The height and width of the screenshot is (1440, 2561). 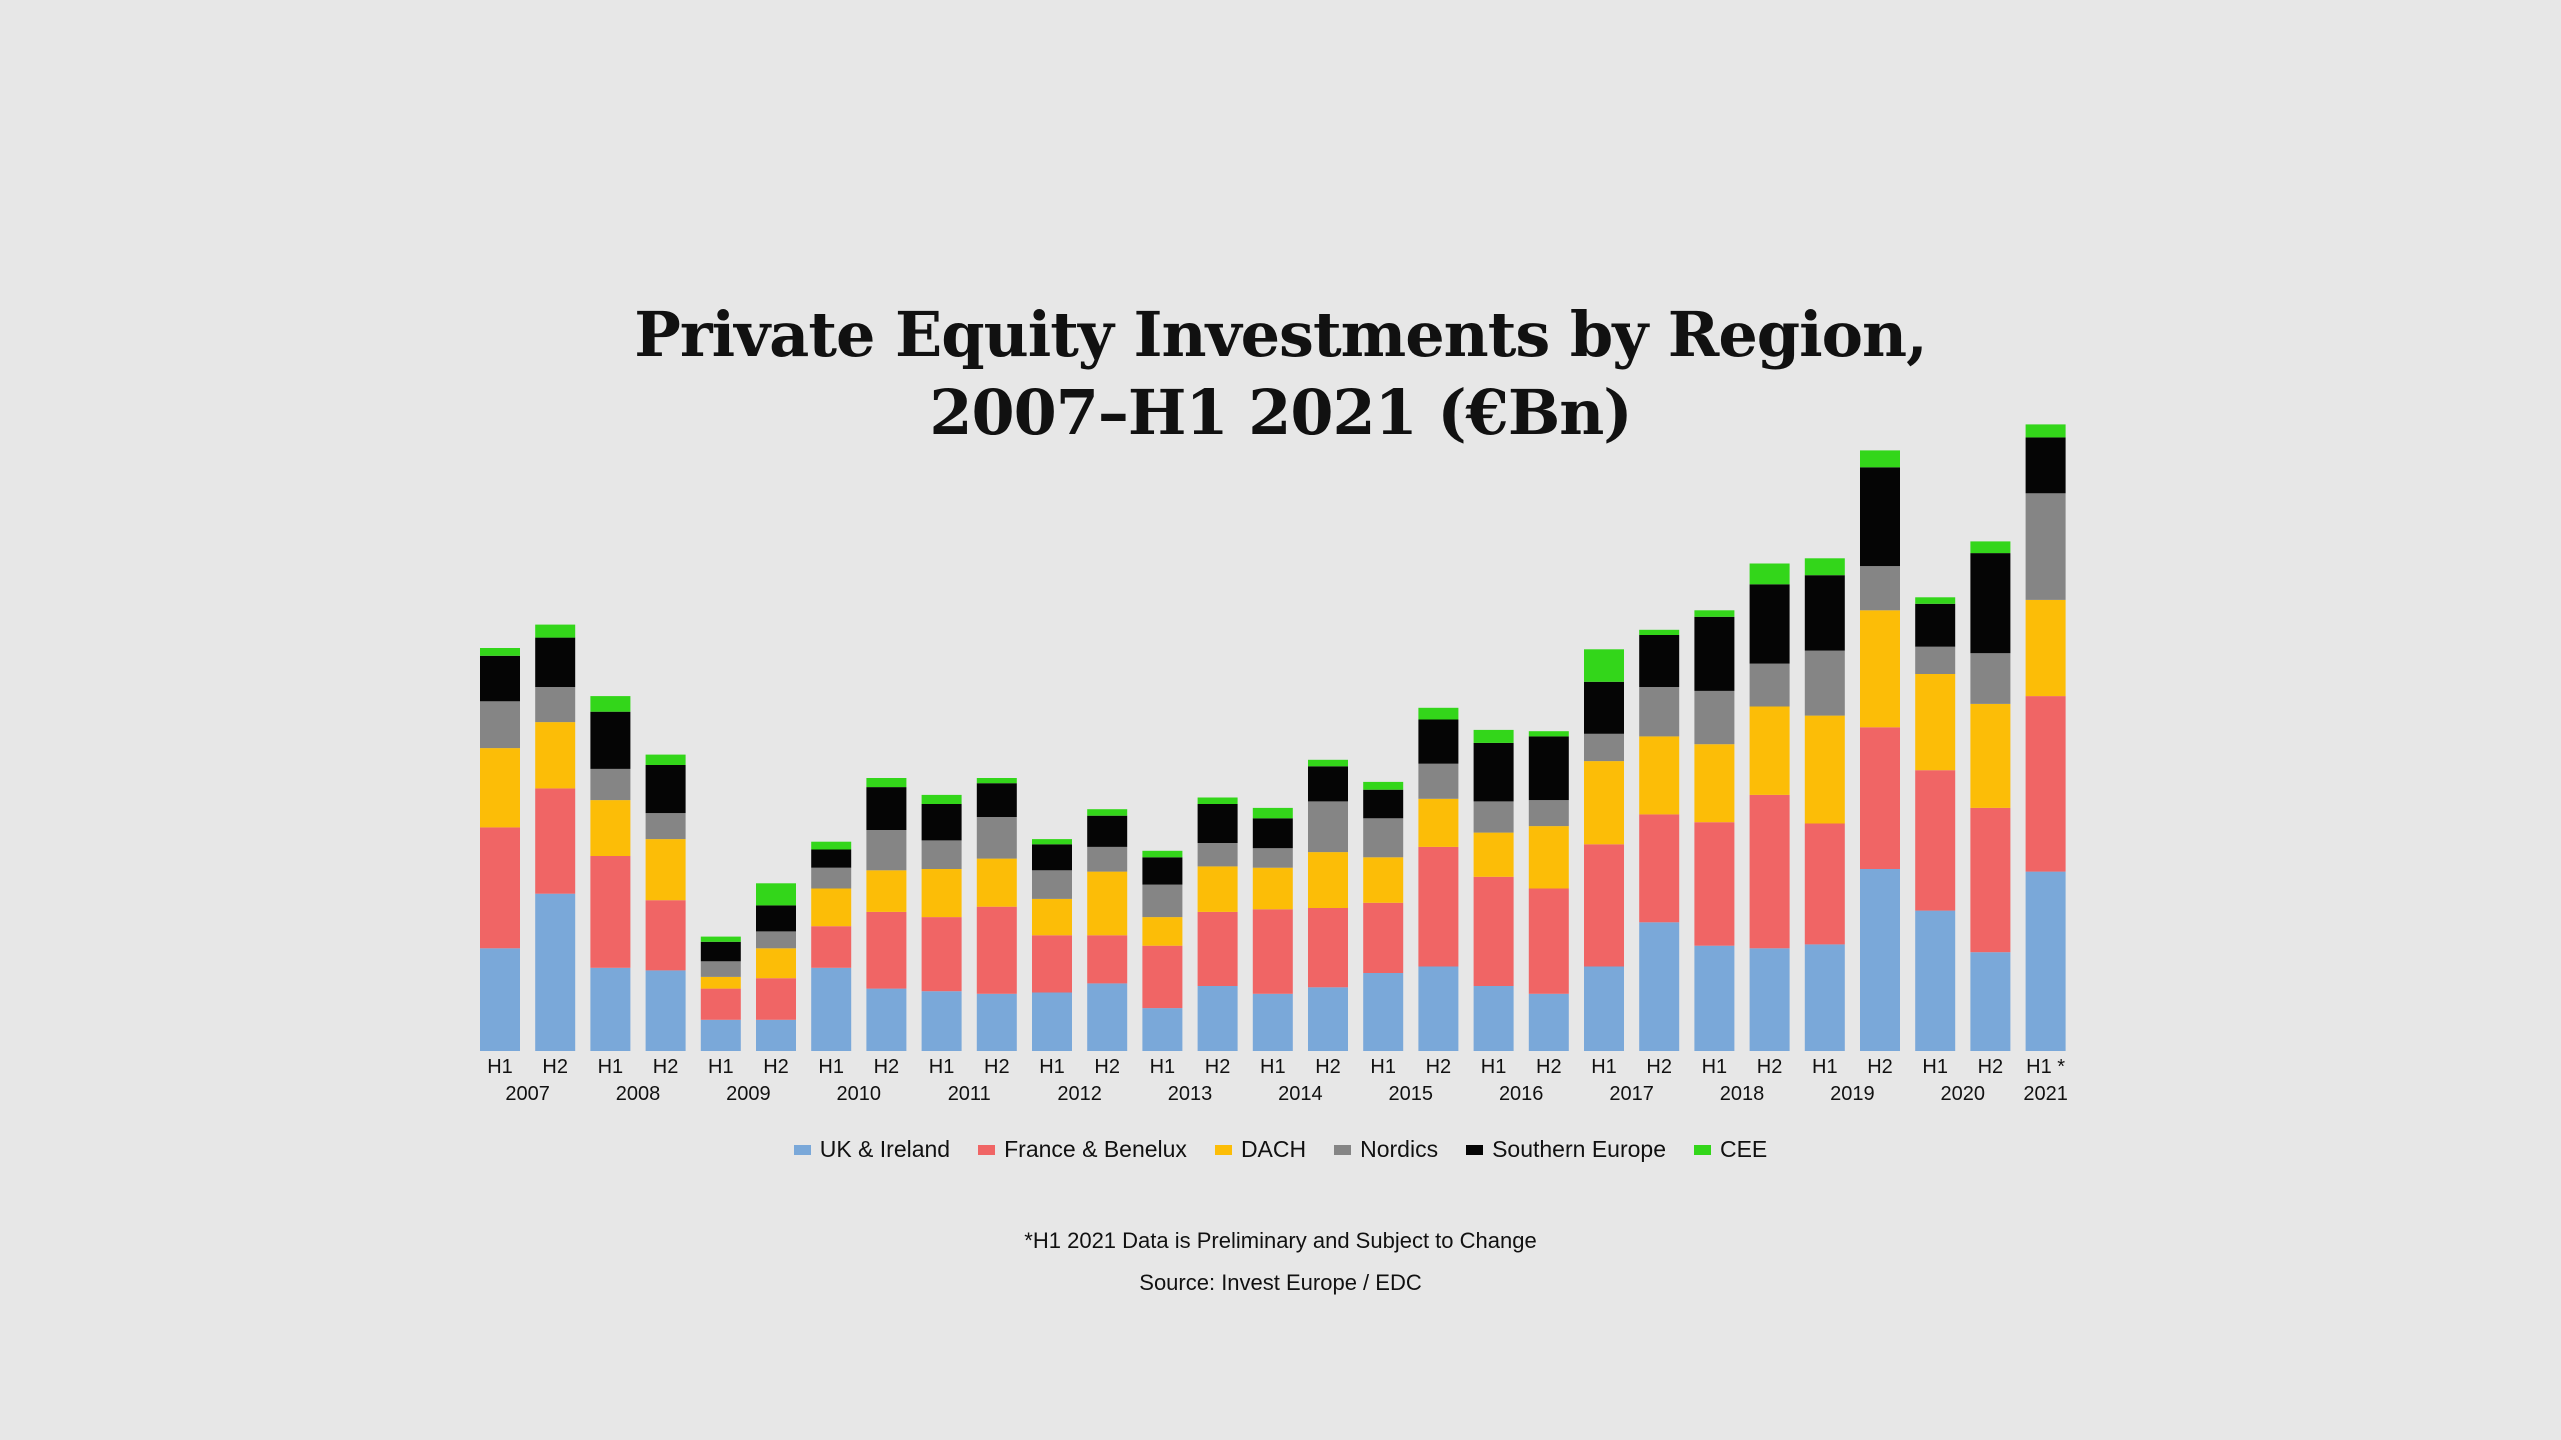 I want to click on x-tick-label-15: H2, so click(x=1328, y=1067).